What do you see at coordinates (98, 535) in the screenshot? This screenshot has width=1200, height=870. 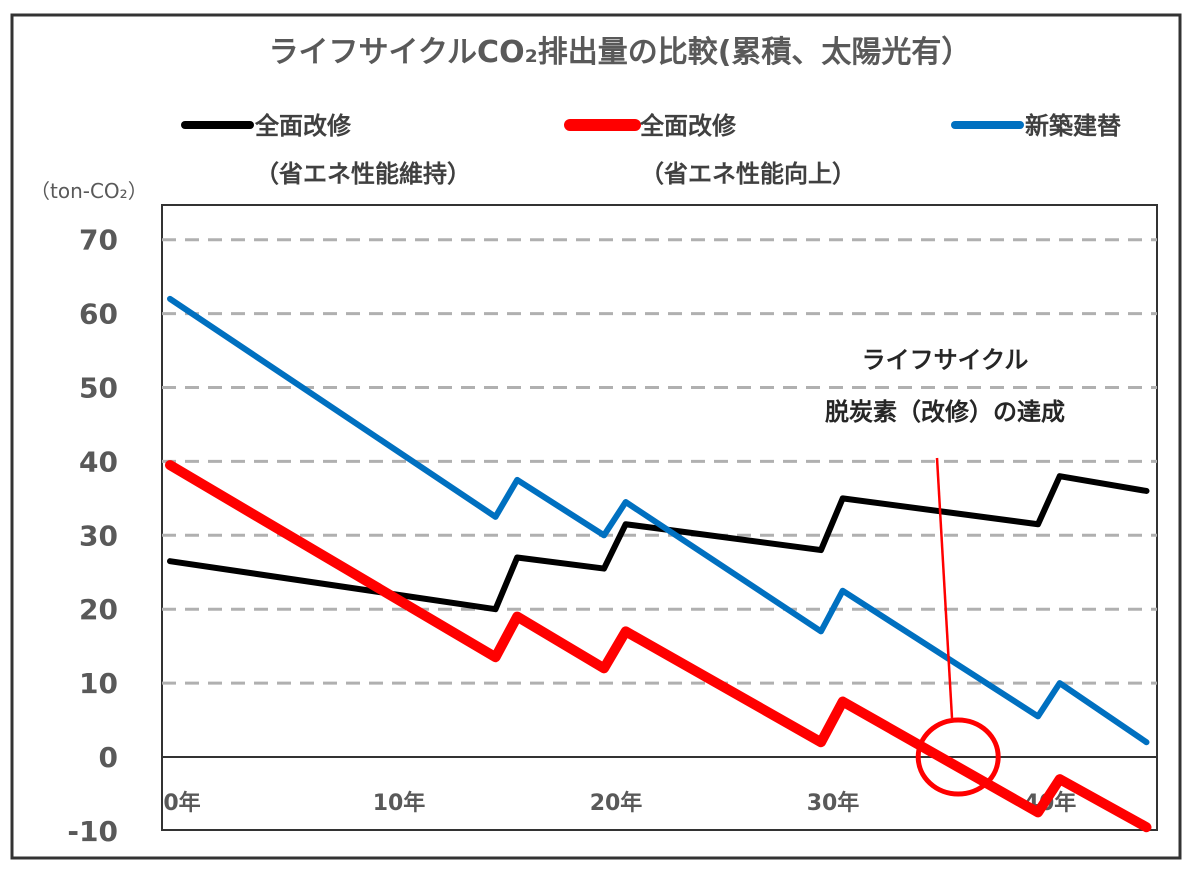 I see `y-tick-label: 30` at bounding box center [98, 535].